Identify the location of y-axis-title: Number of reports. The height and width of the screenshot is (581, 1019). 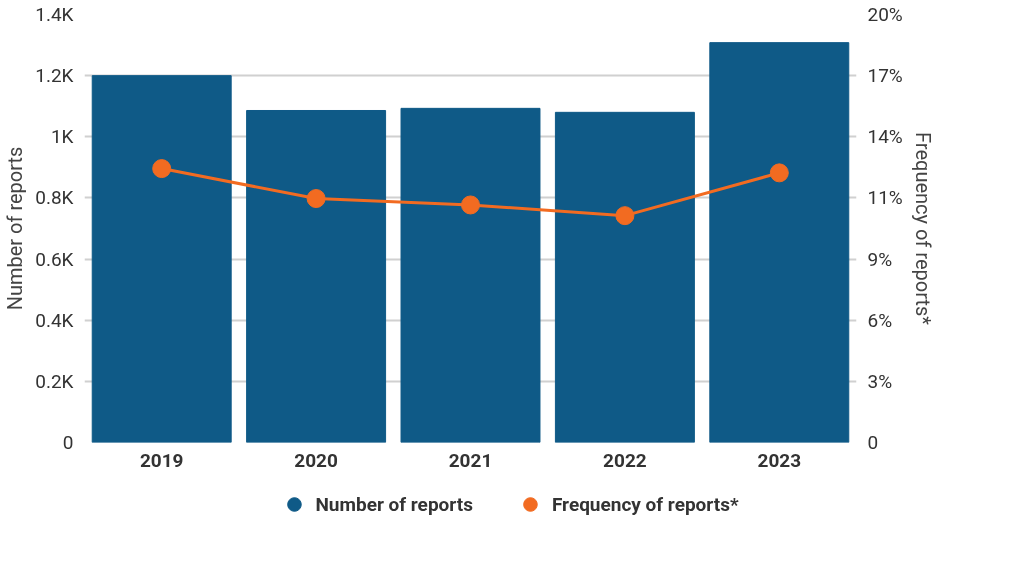
(15, 228).